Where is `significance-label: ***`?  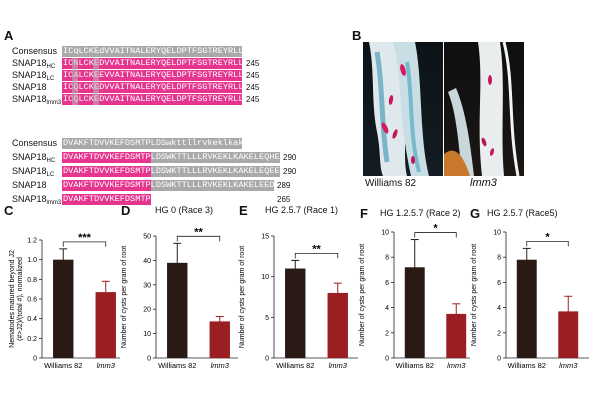 significance-label: *** is located at coordinates (85, 238).